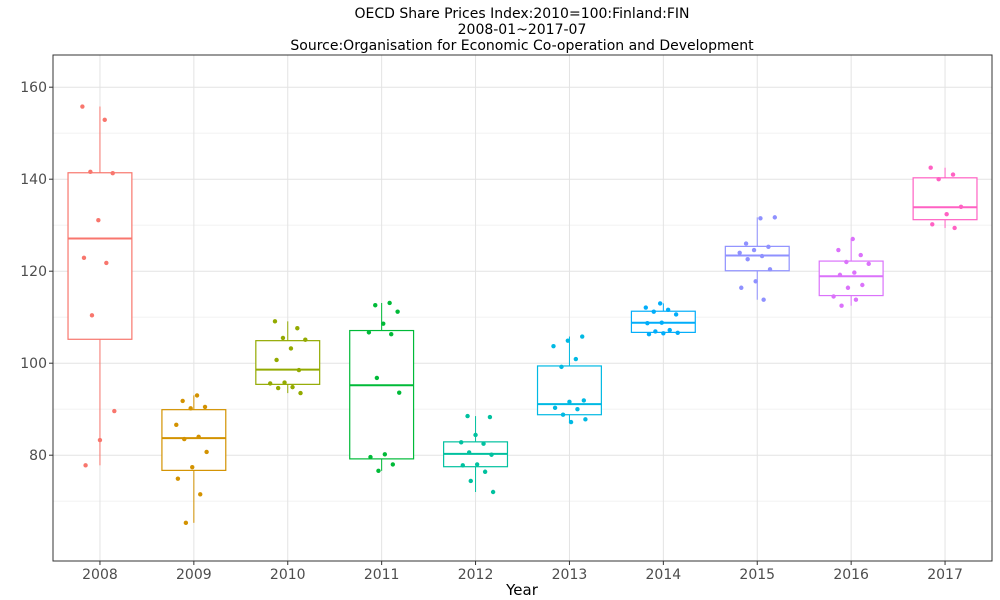  I want to click on y-tick-label: 100, so click(33, 364).